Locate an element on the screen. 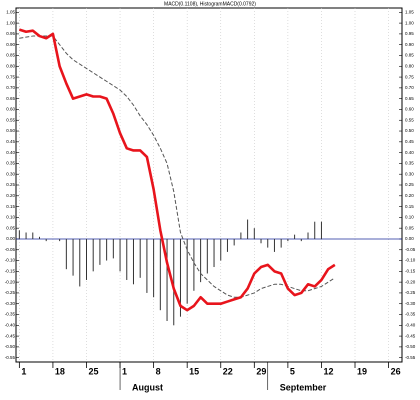  x-tick-label: 18 is located at coordinates (60, 371).